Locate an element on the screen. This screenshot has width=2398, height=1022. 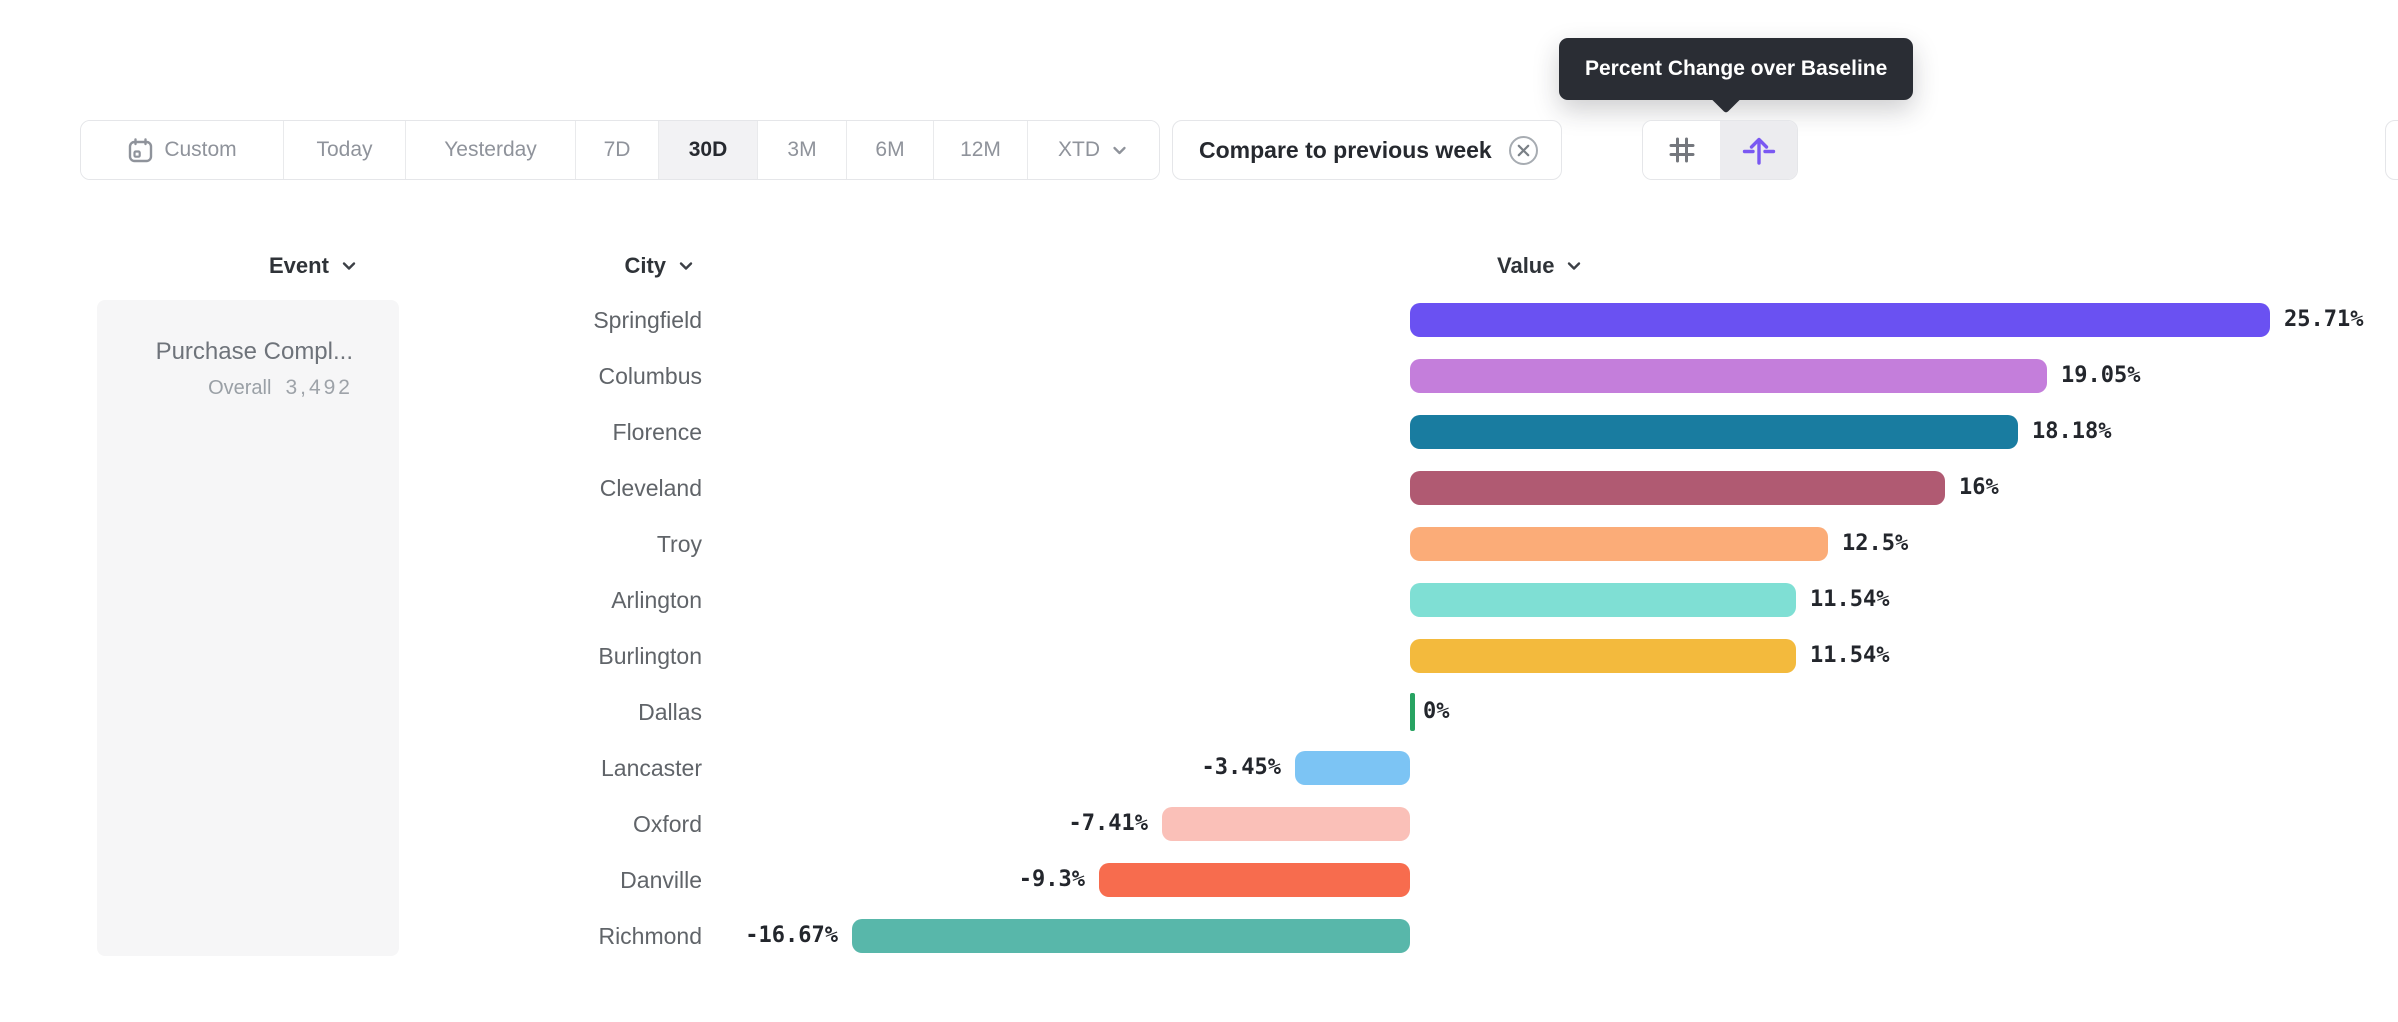
range-label: 12M is located at coordinates (980, 149).